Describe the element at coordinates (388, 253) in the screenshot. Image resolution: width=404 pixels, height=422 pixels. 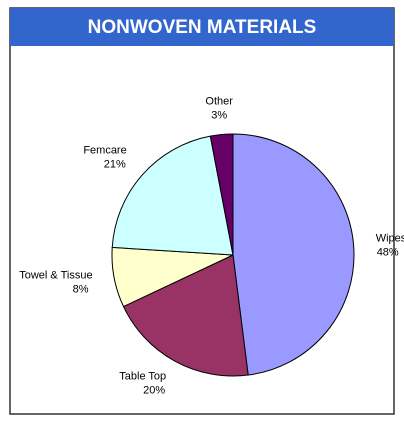
I see `slice-value-label: 48%` at that location.